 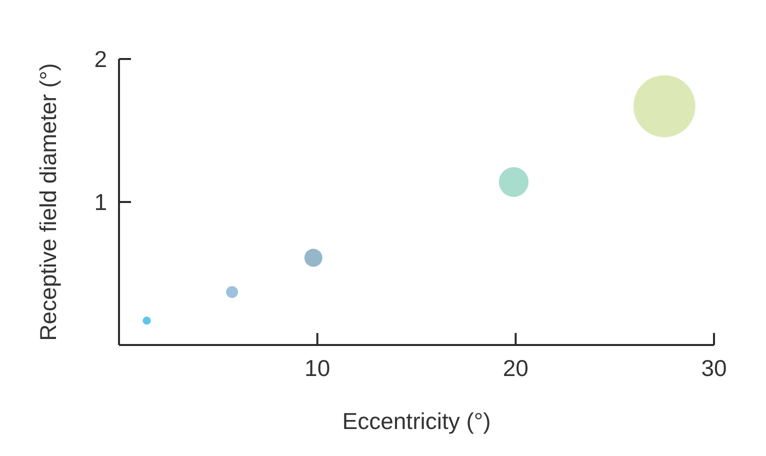 What do you see at coordinates (100, 202) in the screenshot?
I see `y-tick-label: 1` at bounding box center [100, 202].